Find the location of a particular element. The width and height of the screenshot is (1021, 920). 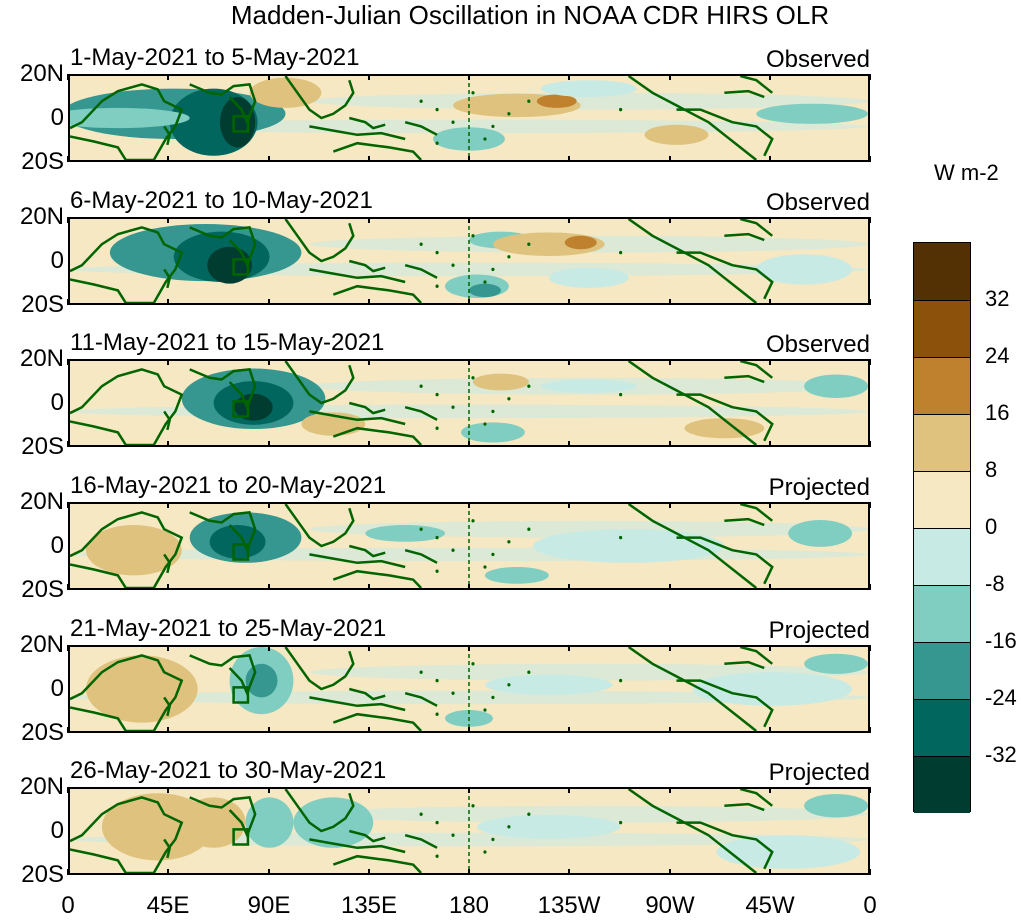

panel-period-label: 16-May-2021 to 20-May-2021 is located at coordinates (228, 485).